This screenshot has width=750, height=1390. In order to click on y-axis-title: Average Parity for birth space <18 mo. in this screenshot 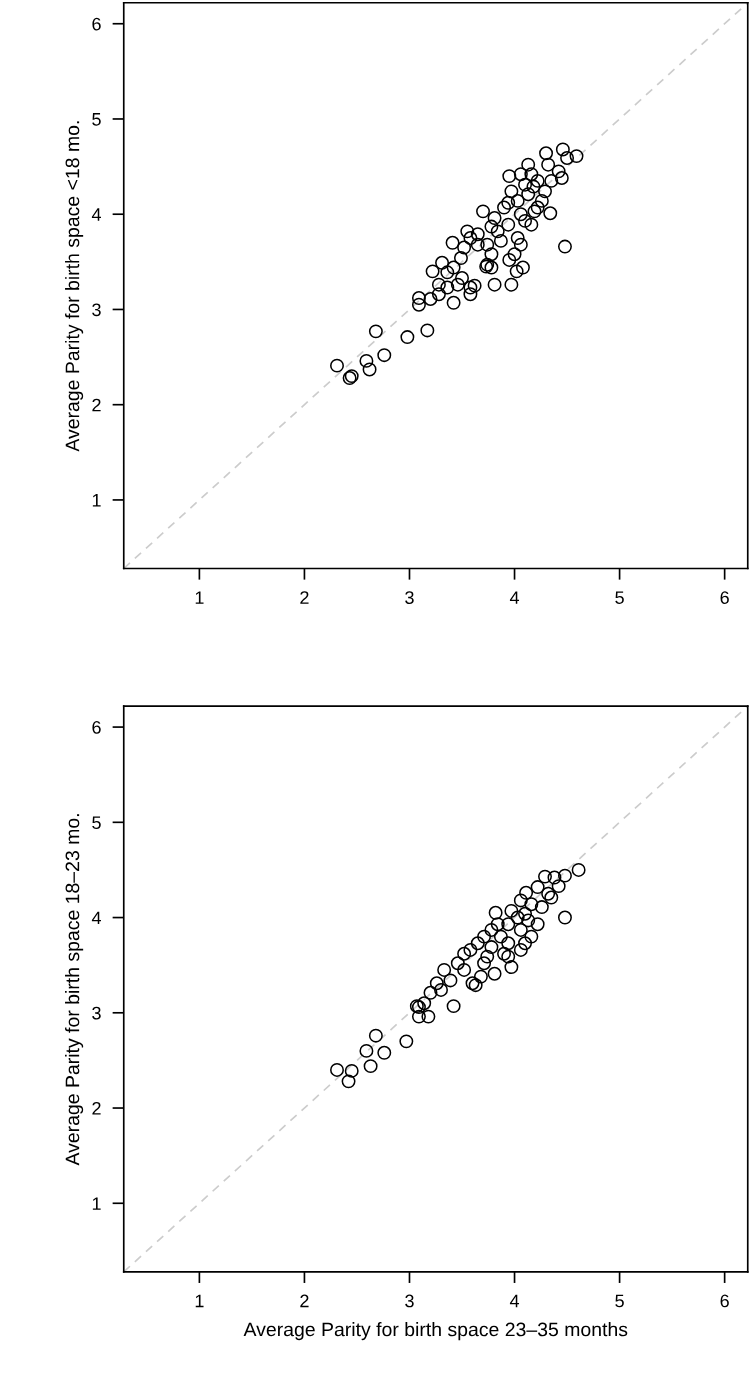, I will do `click(74, 286)`.